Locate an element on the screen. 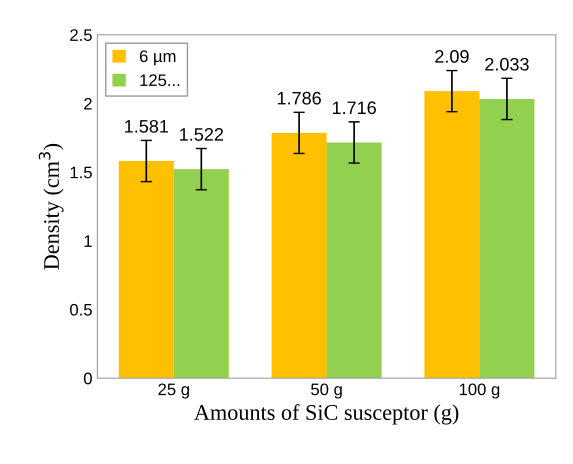 The image size is (573, 464). y-tick-label: 2 is located at coordinates (88, 104).